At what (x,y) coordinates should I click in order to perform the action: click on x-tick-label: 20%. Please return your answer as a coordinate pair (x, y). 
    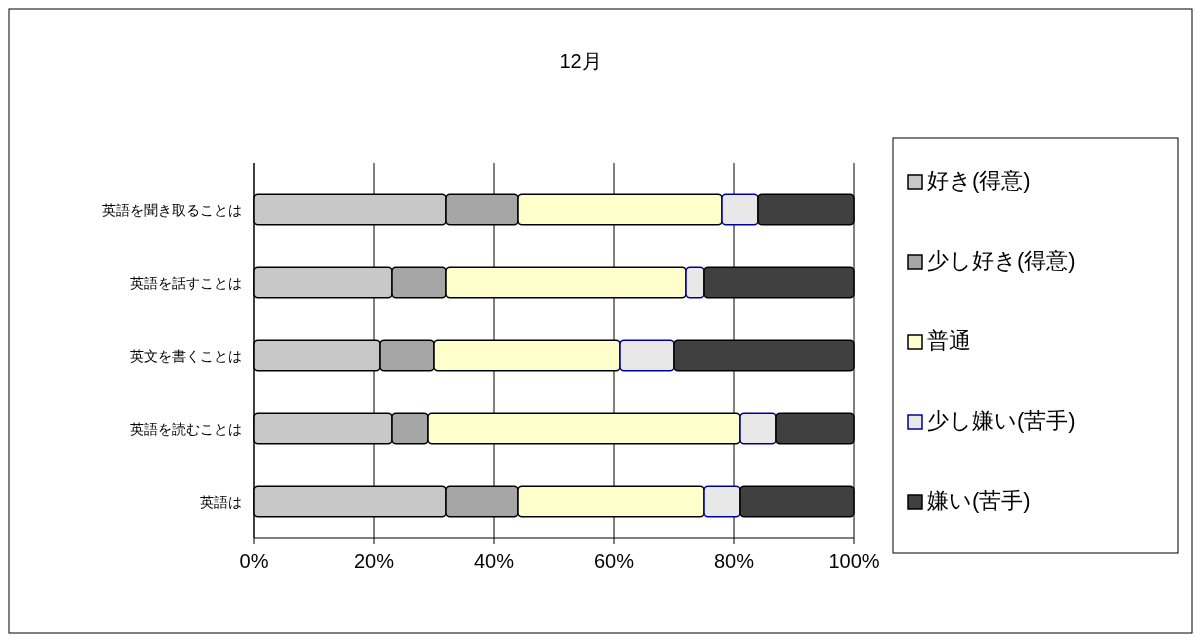
    Looking at the image, I should click on (374, 561).